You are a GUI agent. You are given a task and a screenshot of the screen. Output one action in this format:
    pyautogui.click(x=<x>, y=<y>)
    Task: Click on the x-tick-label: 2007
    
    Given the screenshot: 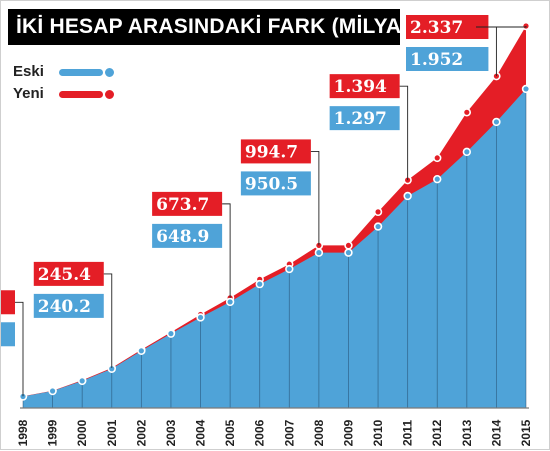 What is the action you would take?
    pyautogui.click(x=289, y=432)
    